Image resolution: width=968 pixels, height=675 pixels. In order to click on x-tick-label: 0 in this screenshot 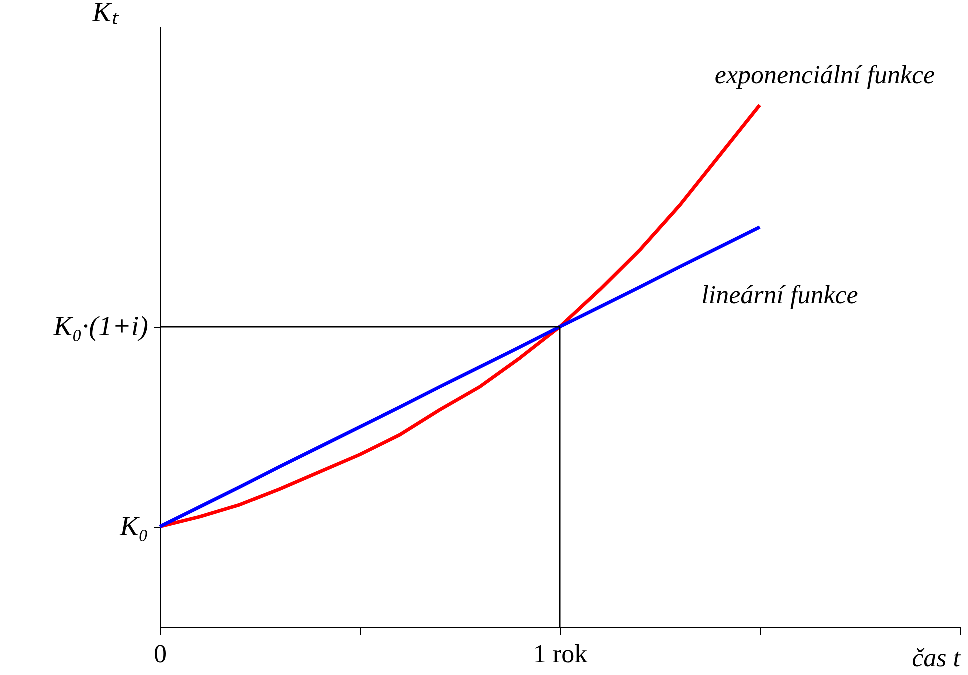, I will do `click(160, 654)`.